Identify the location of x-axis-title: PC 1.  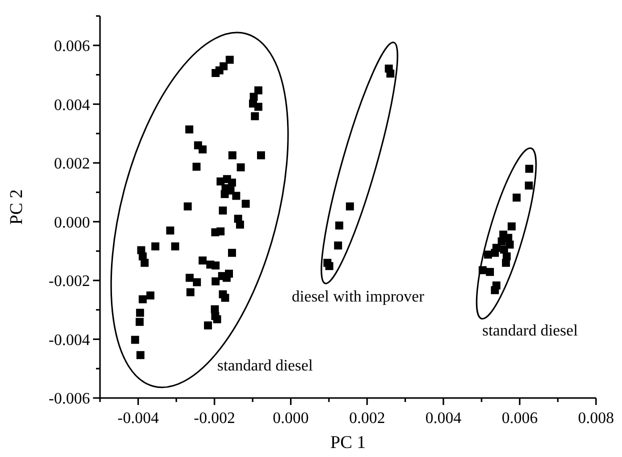
(348, 442).